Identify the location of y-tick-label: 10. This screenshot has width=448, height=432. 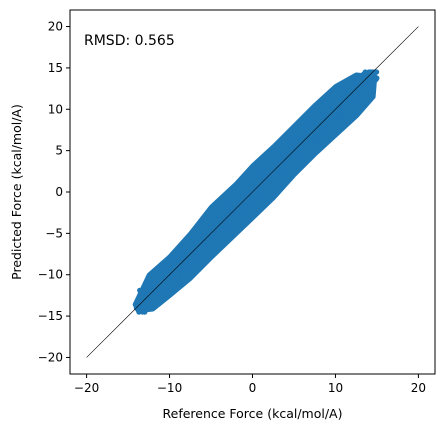
(55, 109).